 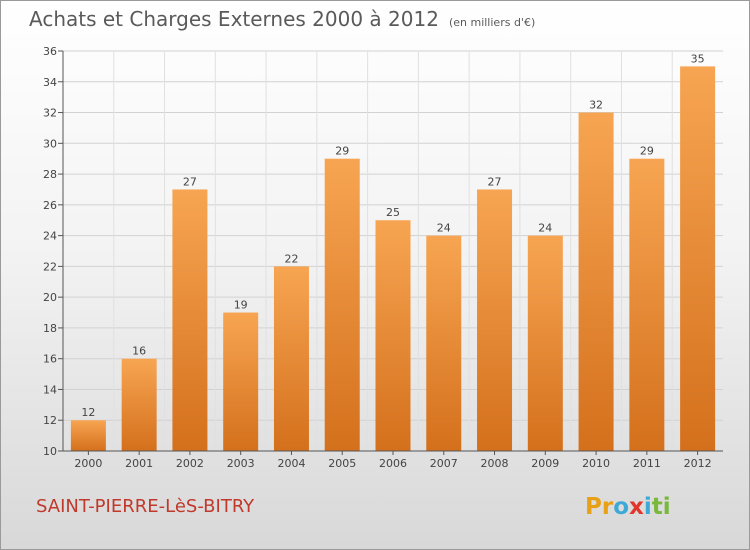 What do you see at coordinates (492, 22) in the screenshot?
I see `unit-note: (en milliers d'€)` at bounding box center [492, 22].